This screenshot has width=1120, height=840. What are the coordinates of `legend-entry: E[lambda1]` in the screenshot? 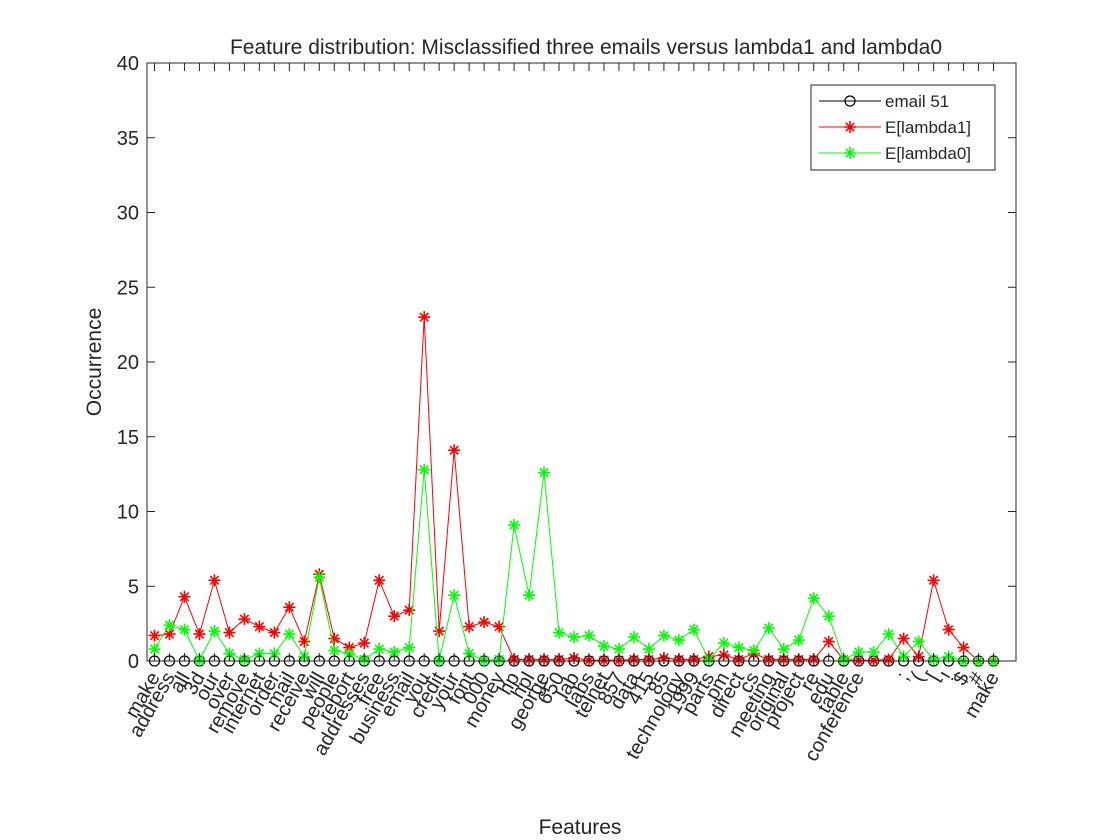 It's located at (895, 127).